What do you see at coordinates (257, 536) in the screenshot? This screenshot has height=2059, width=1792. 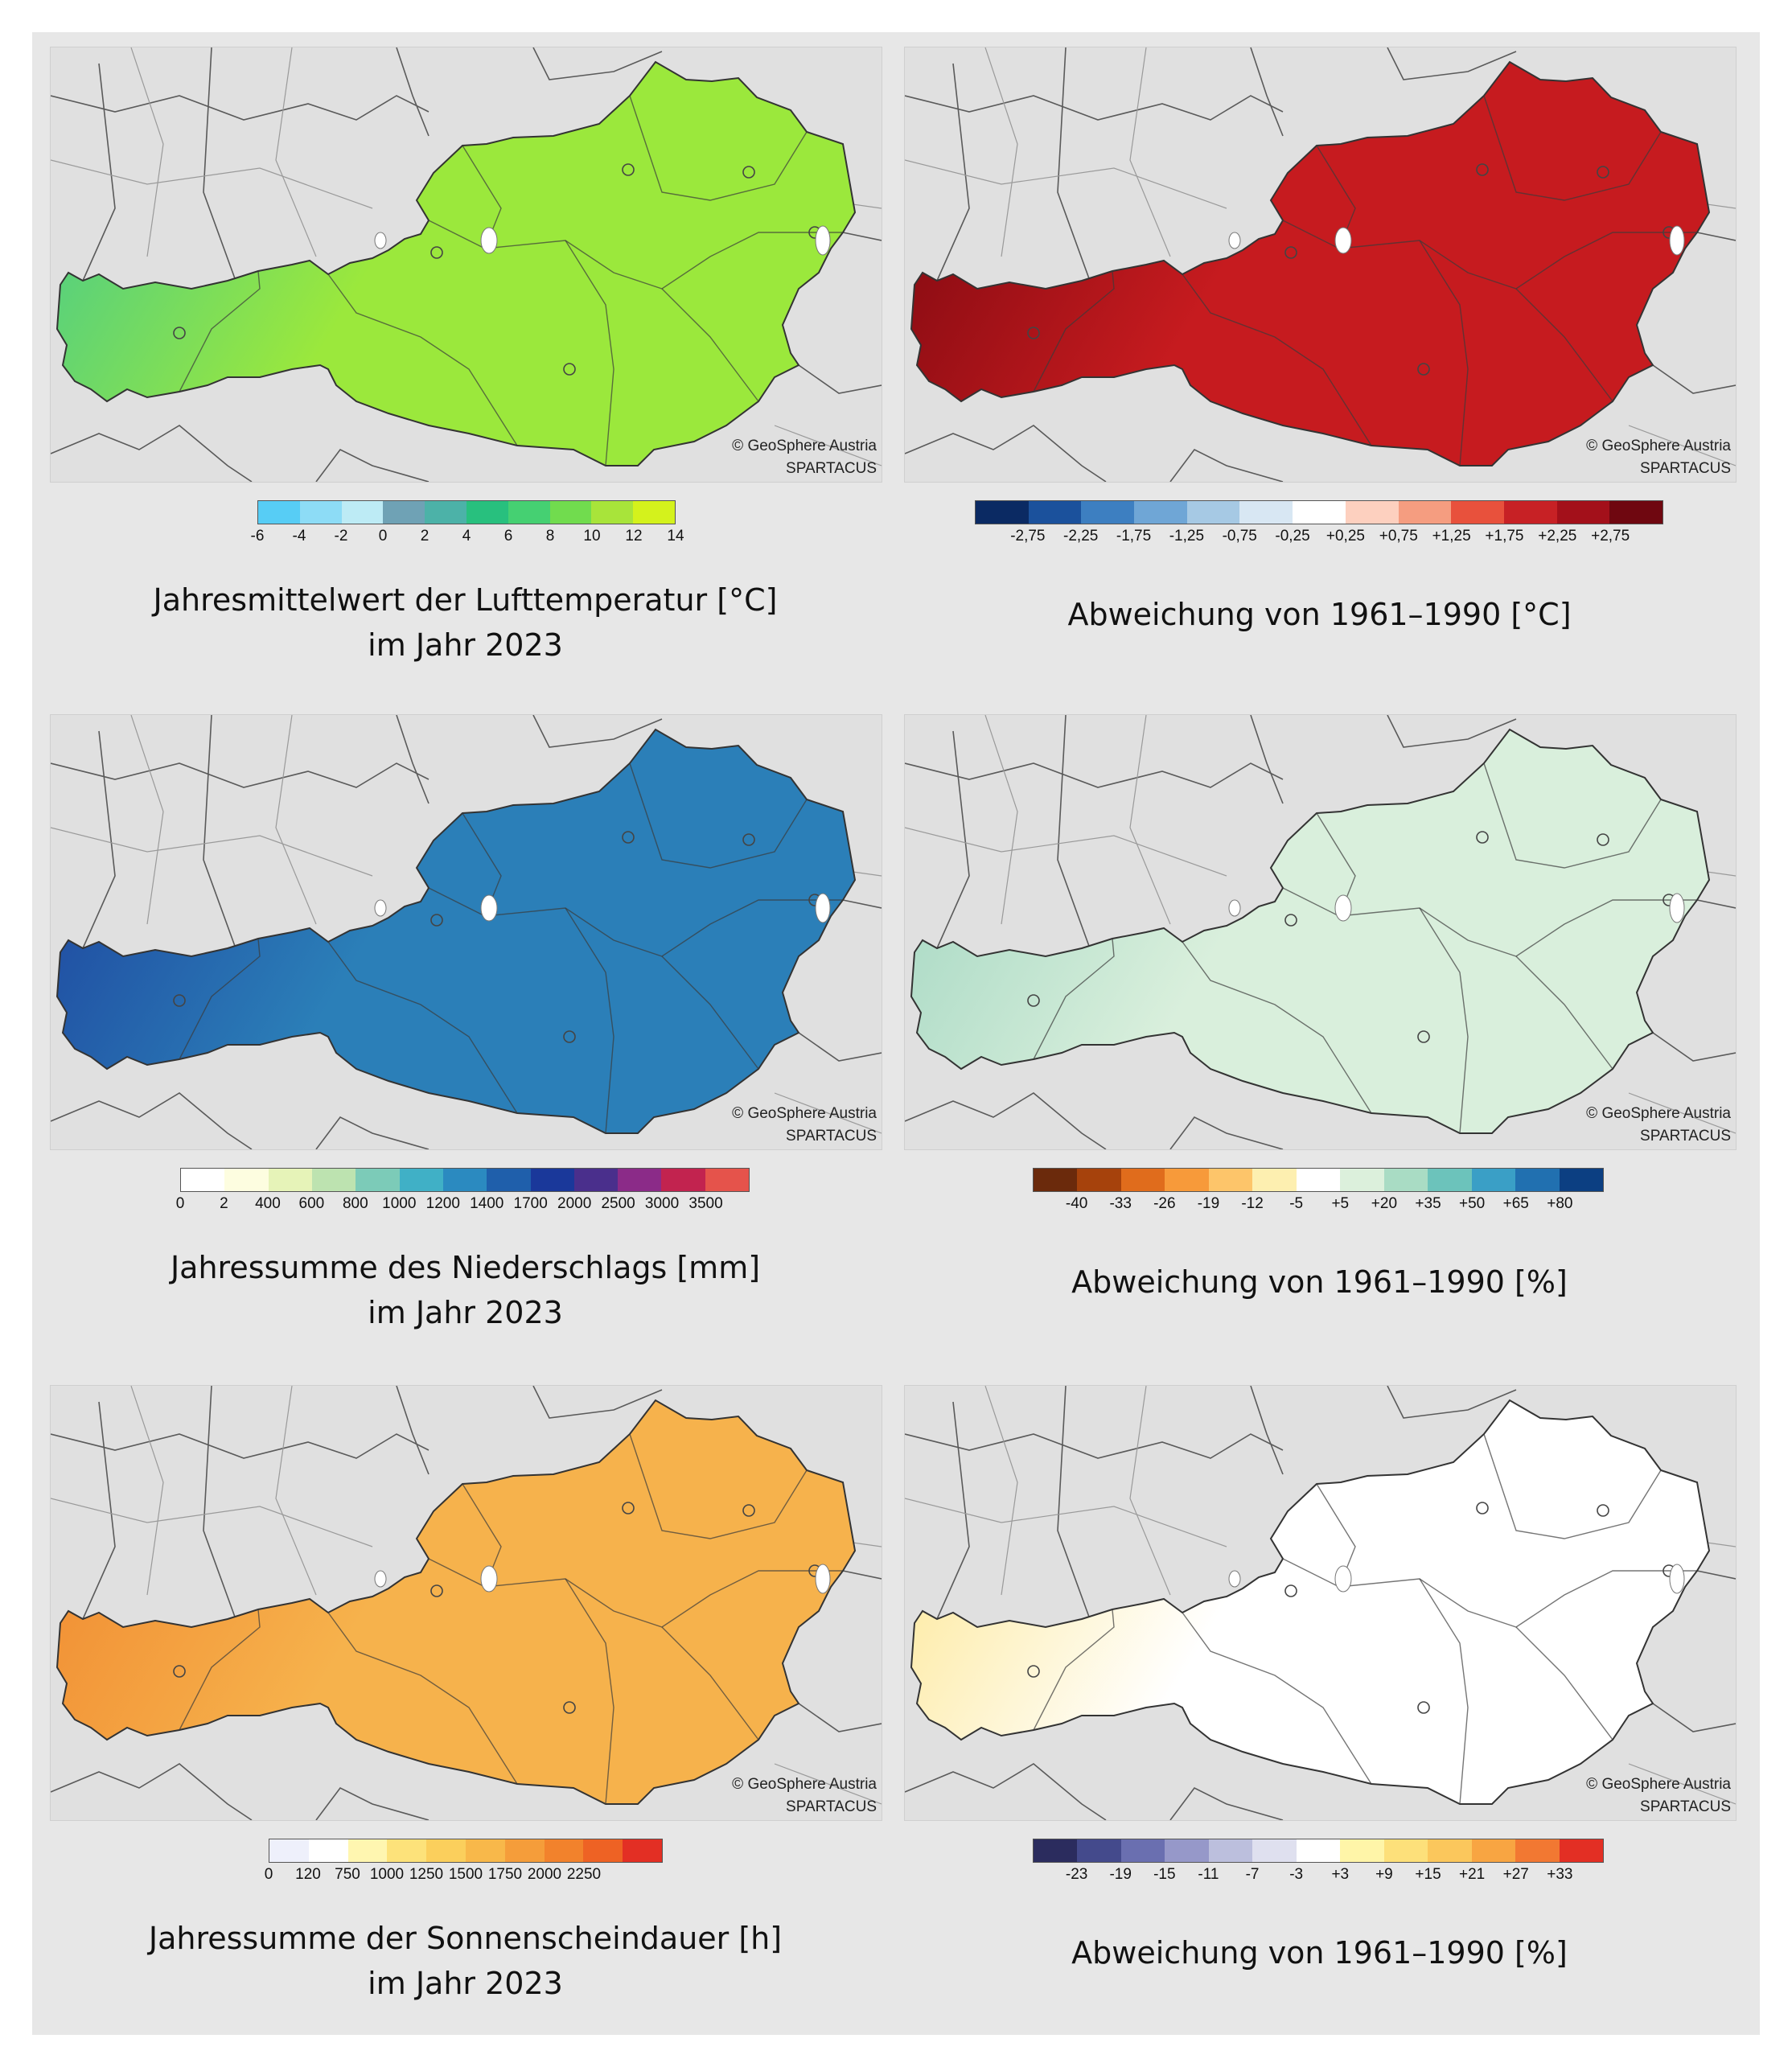 I see `legend-tick-label: -6` at bounding box center [257, 536].